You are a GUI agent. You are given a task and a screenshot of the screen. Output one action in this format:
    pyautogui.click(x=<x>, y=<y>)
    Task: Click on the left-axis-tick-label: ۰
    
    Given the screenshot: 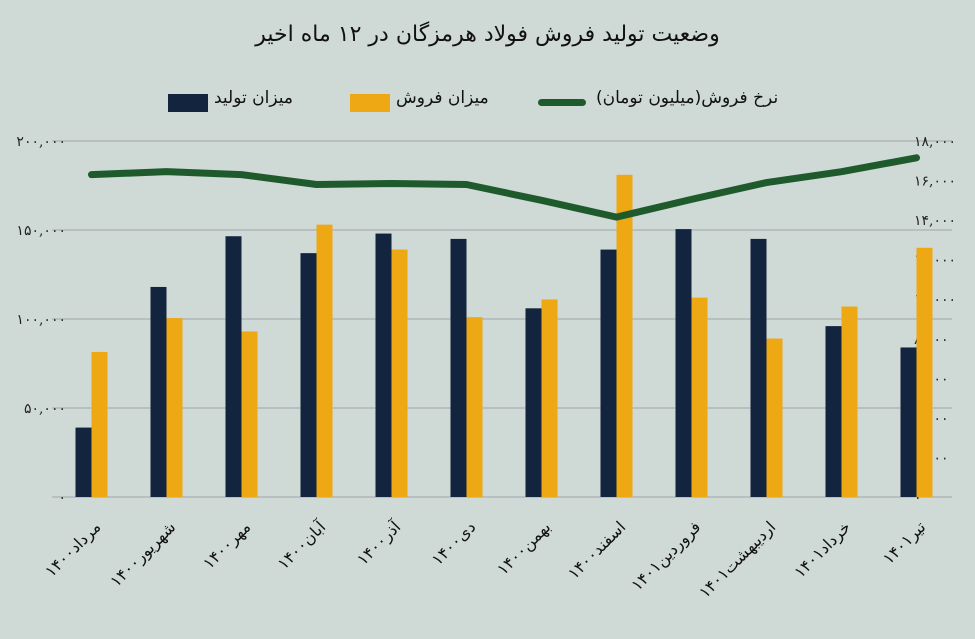 What is the action you would take?
    pyautogui.click(x=62, y=498)
    